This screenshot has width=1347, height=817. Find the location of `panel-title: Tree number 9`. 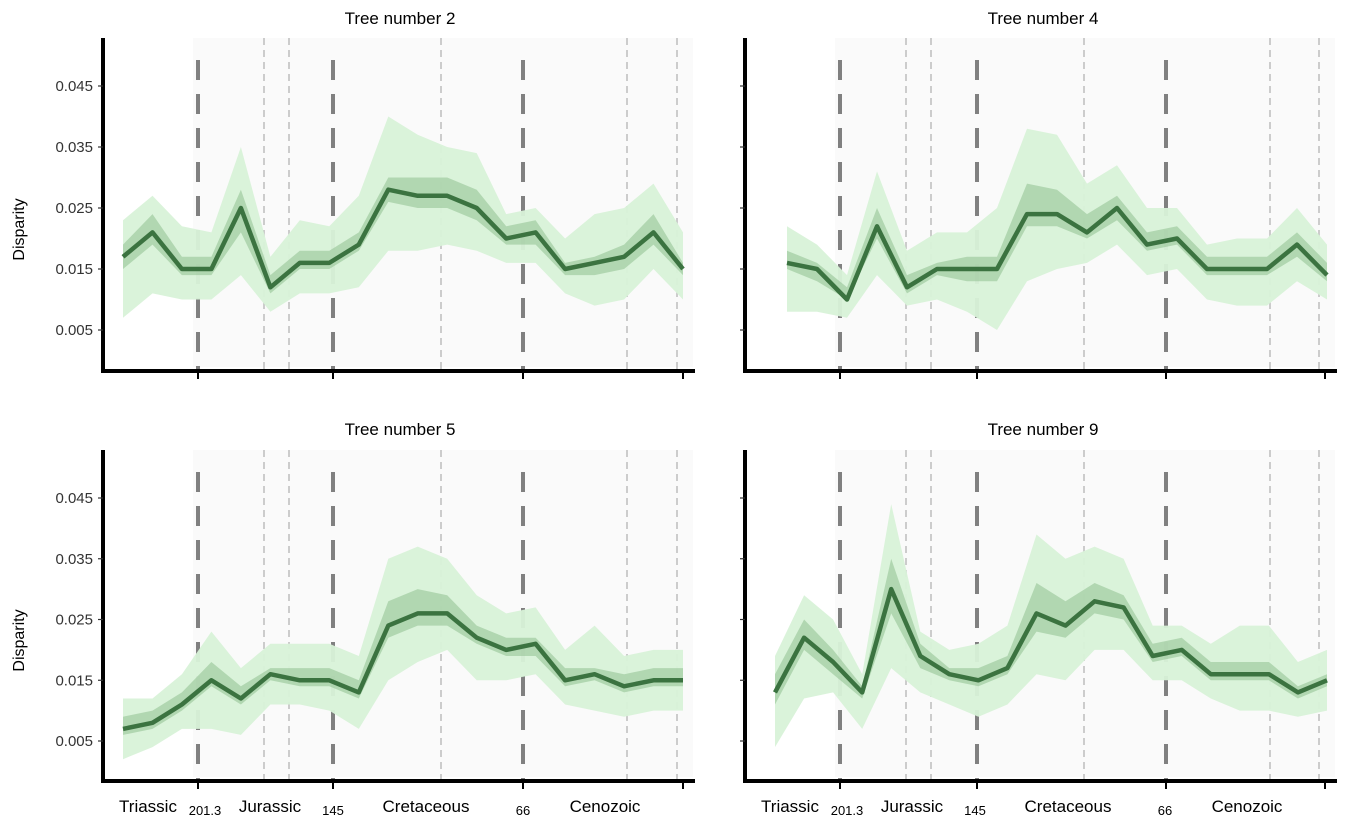

panel-title: Tree number 9 is located at coordinates (1043, 429).